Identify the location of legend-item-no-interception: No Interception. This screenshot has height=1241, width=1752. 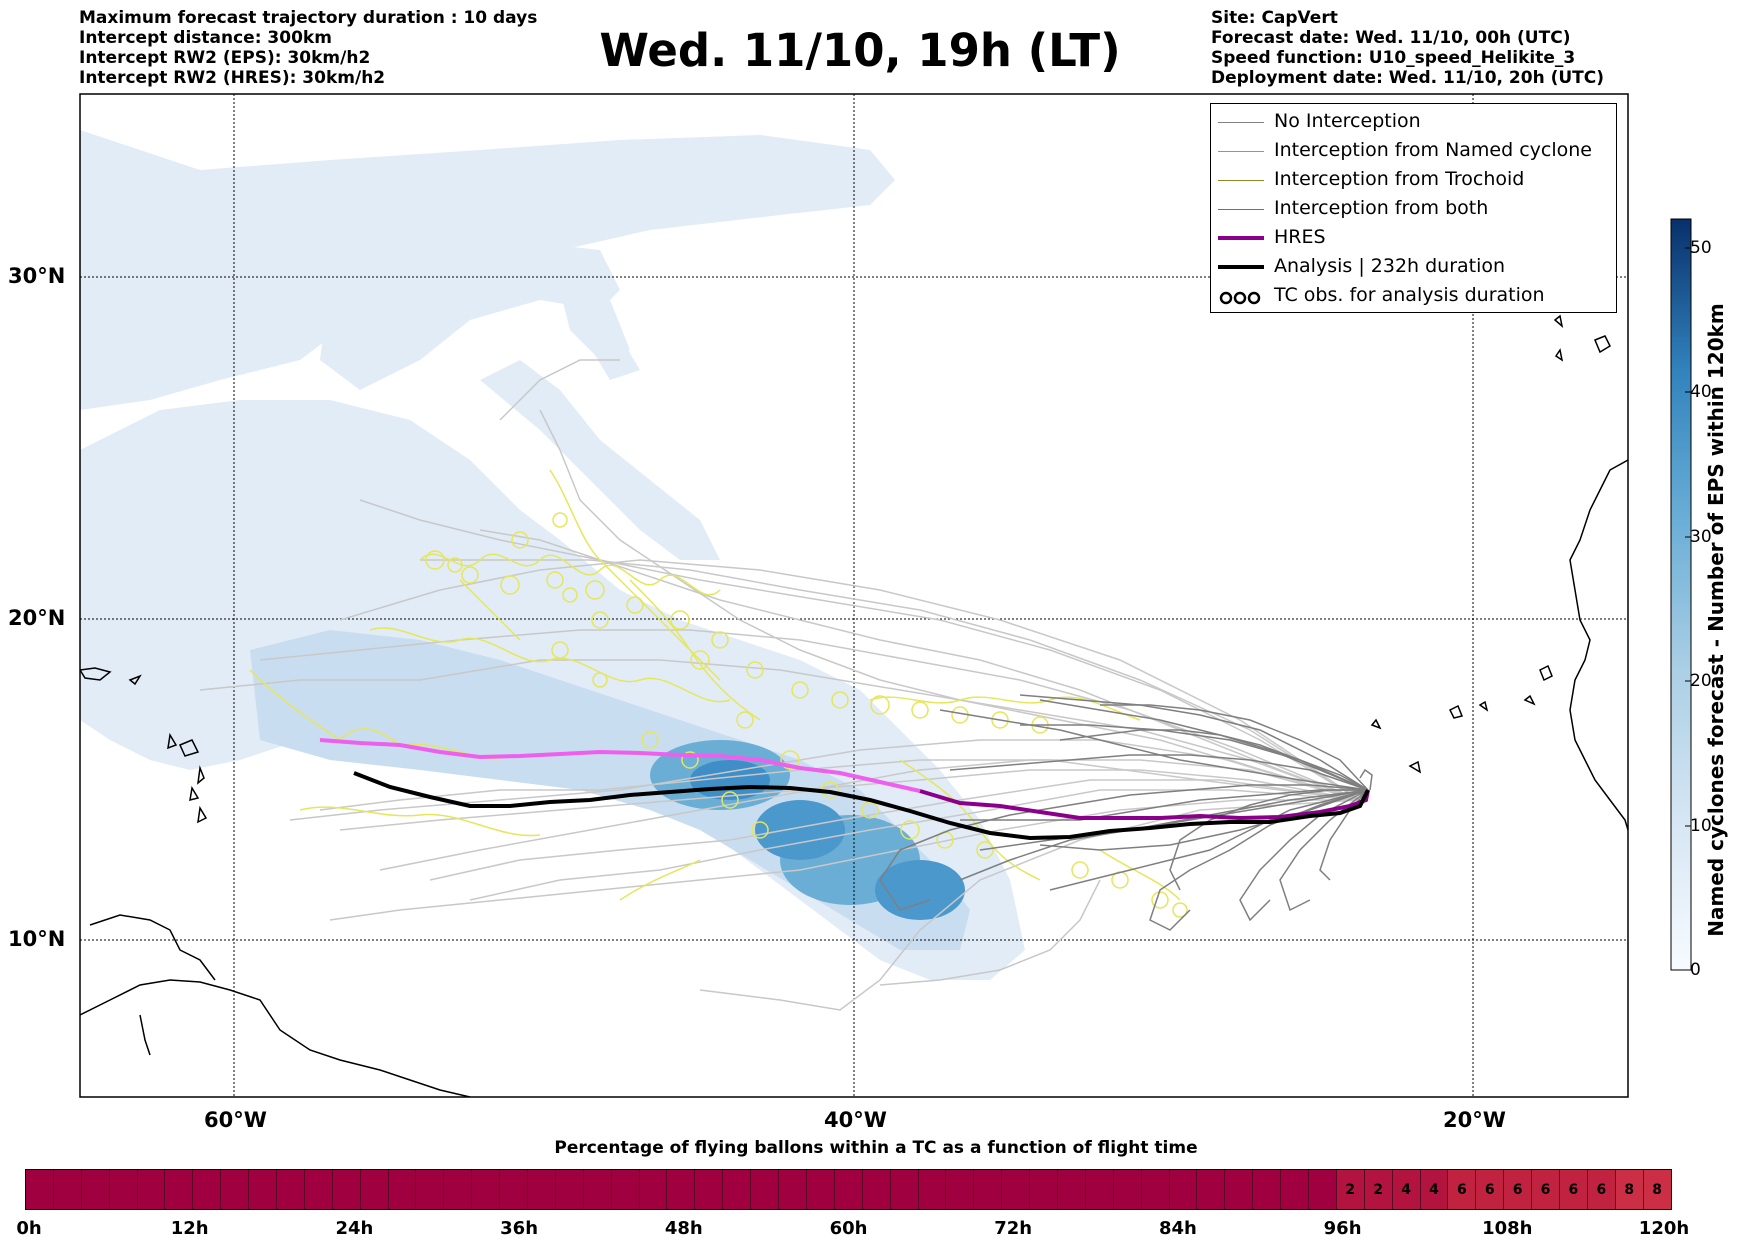
(1413, 122).